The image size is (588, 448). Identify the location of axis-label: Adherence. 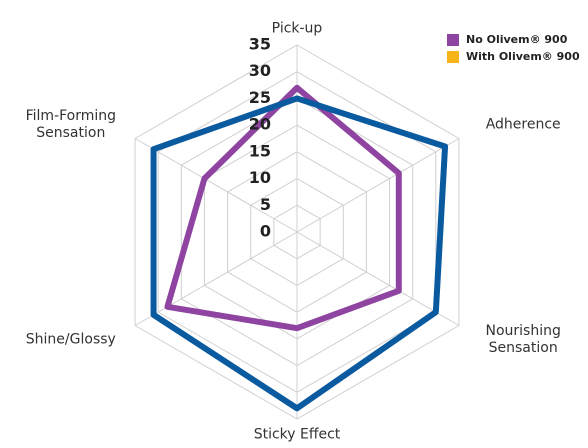
(523, 124).